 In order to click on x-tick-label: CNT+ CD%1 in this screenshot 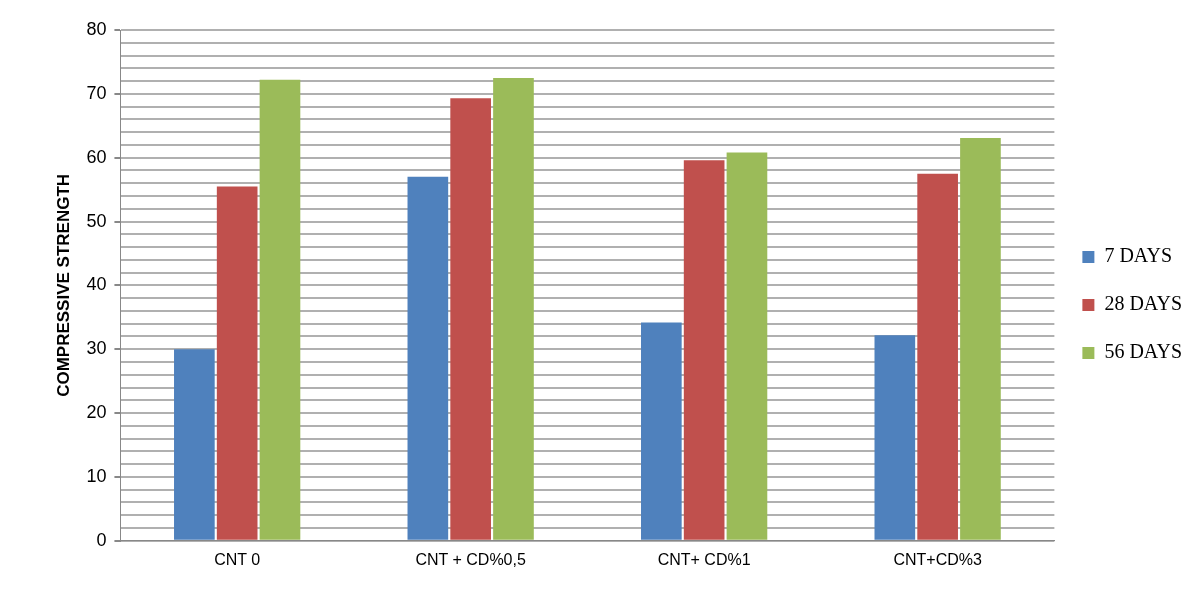, I will do `click(704, 559)`.